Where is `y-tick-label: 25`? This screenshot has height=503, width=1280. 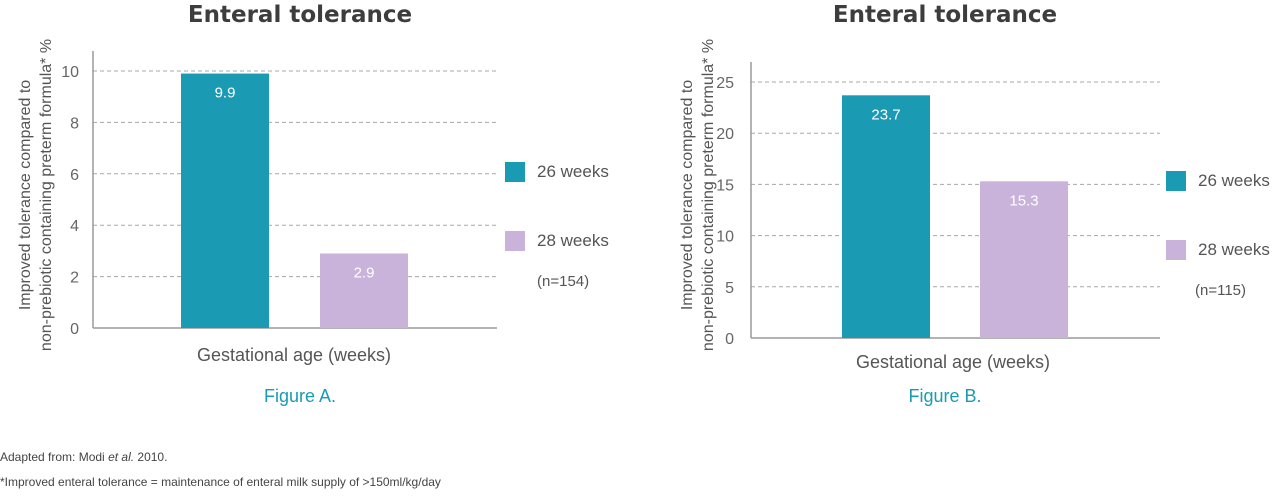 y-tick-label: 25 is located at coordinates (725, 83).